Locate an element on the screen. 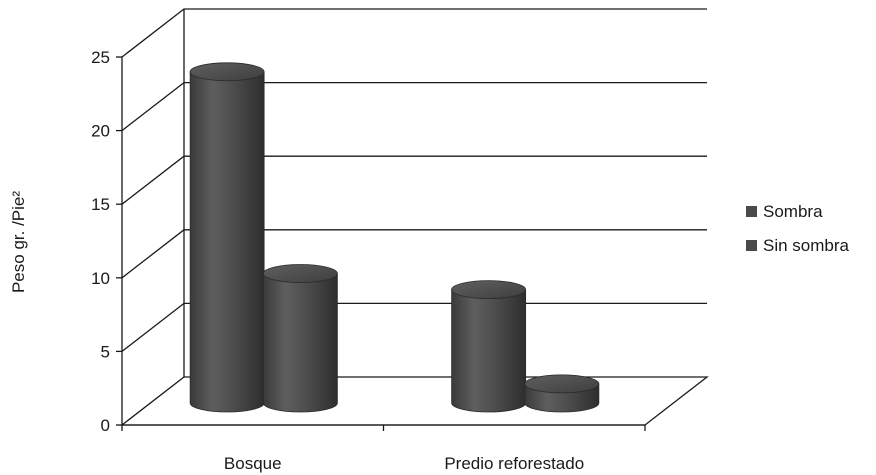 The height and width of the screenshot is (475, 876). x-tick-label: Bosque is located at coordinates (253, 463).